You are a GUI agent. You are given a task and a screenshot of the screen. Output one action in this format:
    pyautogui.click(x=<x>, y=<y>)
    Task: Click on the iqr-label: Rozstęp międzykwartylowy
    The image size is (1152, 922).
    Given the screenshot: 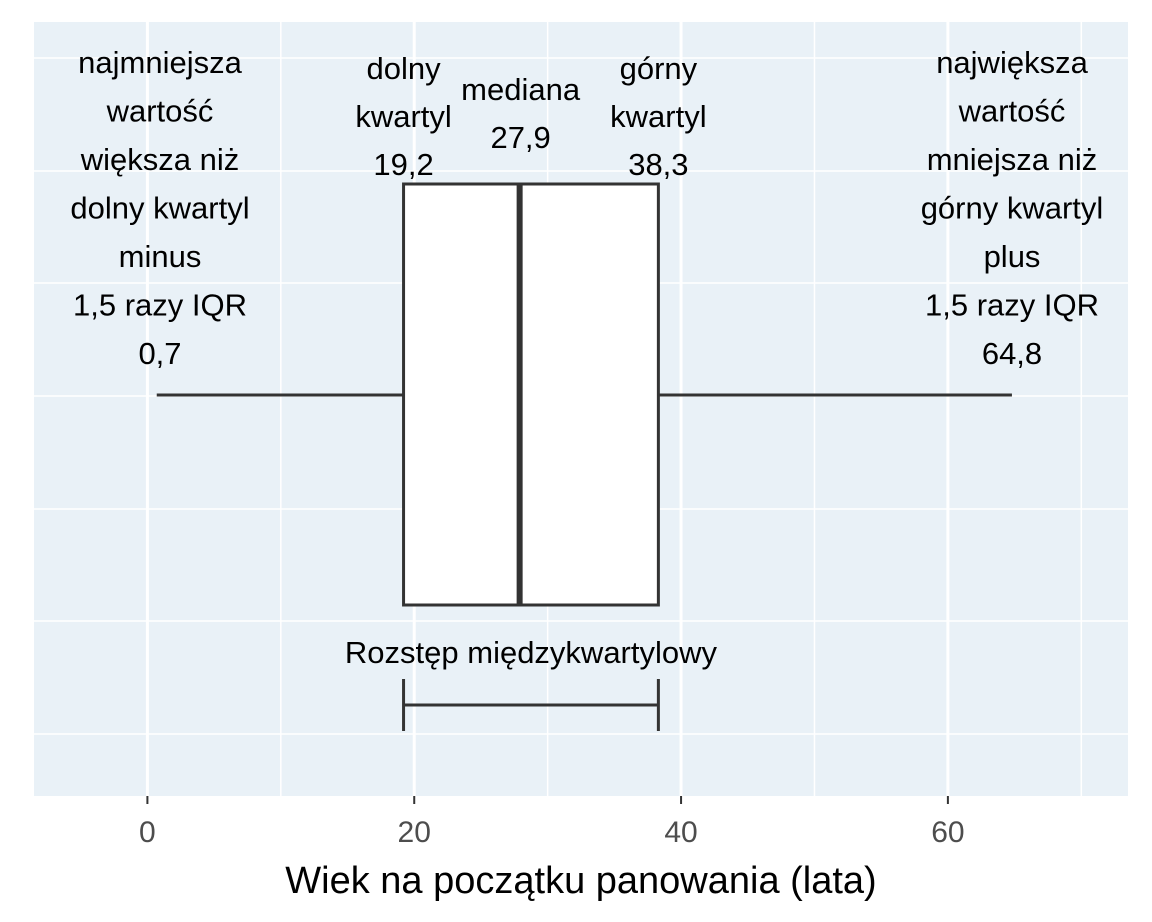 What is the action you would take?
    pyautogui.click(x=531, y=652)
    